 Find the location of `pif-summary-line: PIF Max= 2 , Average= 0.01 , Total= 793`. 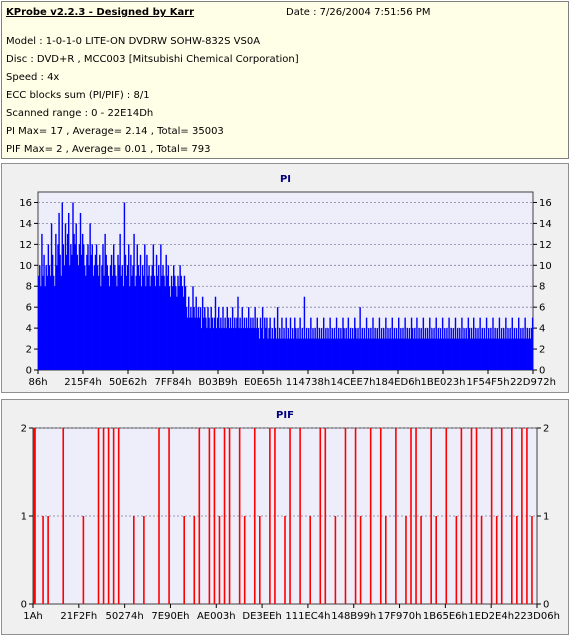

pif-summary-line: PIF Max= 2 , Average= 0.01 , Total= 793 is located at coordinates (108, 149).